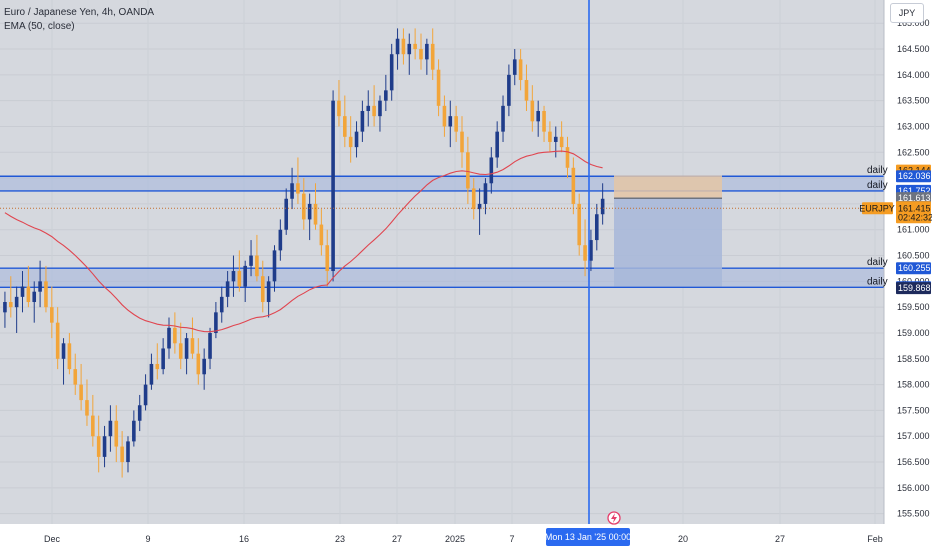 The width and height of the screenshot is (932, 550). I want to click on alert-icon, so click(614, 518).